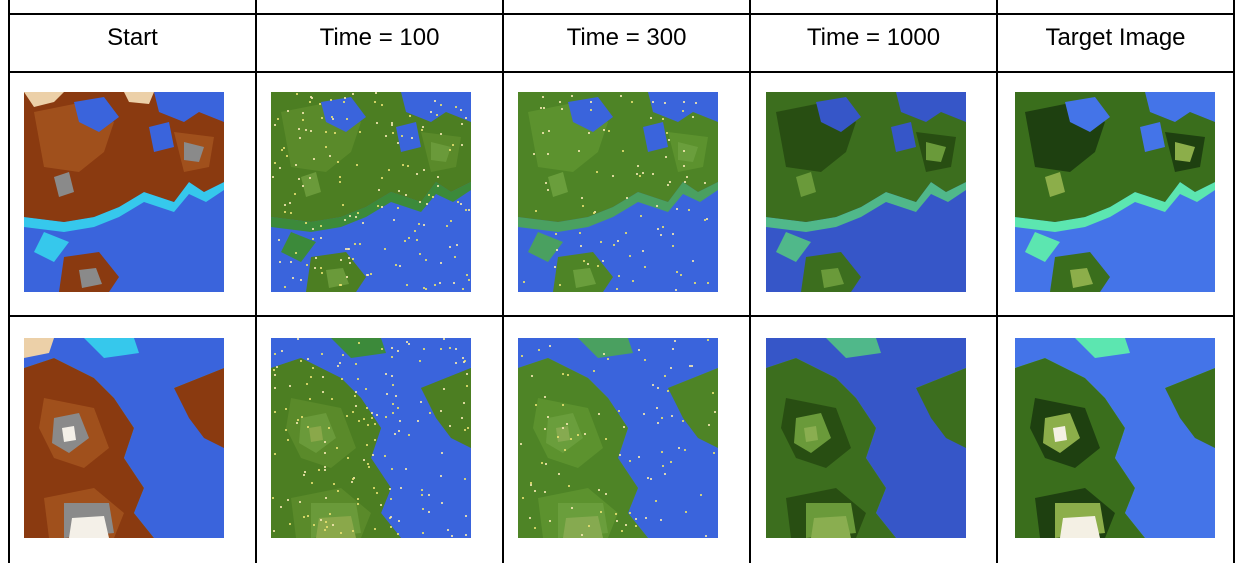 This screenshot has height=563, width=1243. I want to click on column-header-start: Start, so click(132, 37).